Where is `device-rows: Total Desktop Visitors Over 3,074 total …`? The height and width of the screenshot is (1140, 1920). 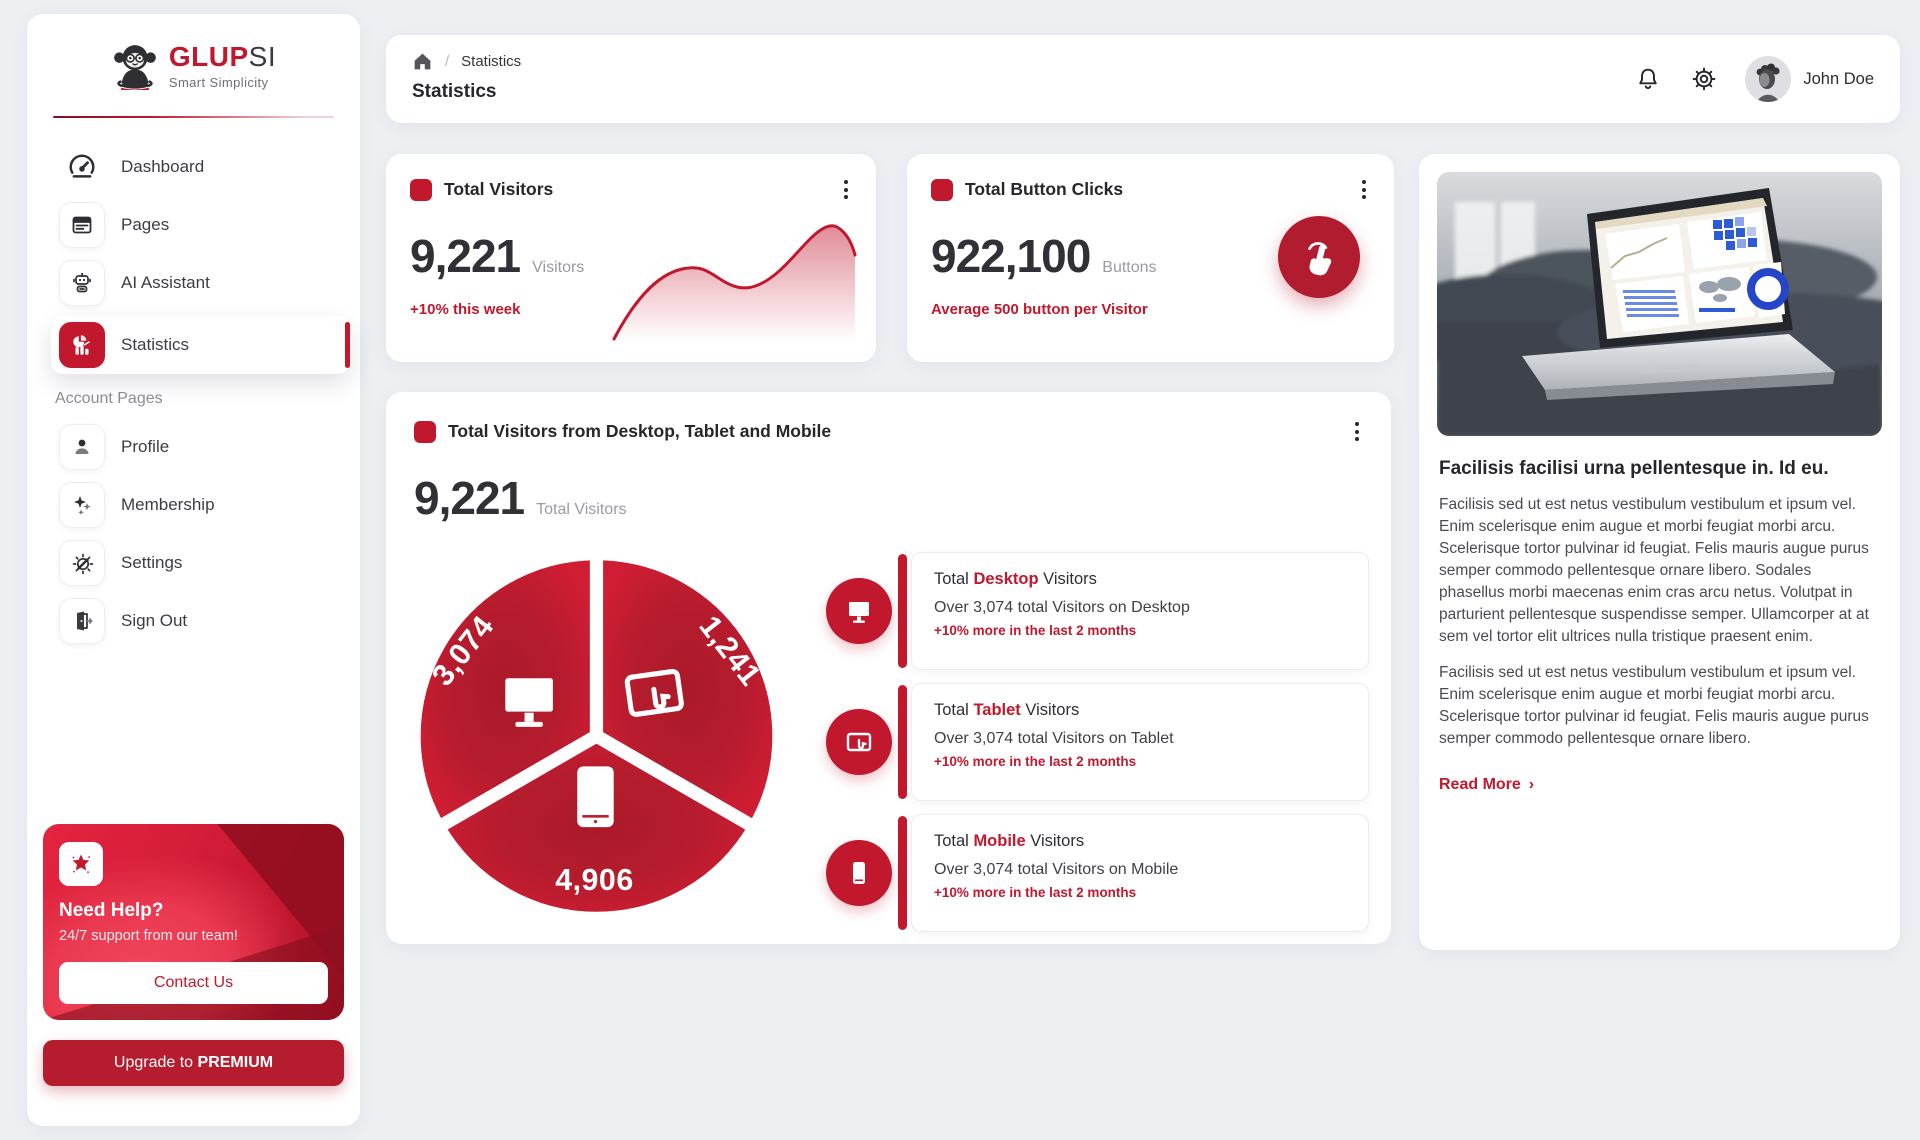
device-rows: Total Desktop Visitors Over 3,074 total … is located at coordinates (1097, 742).